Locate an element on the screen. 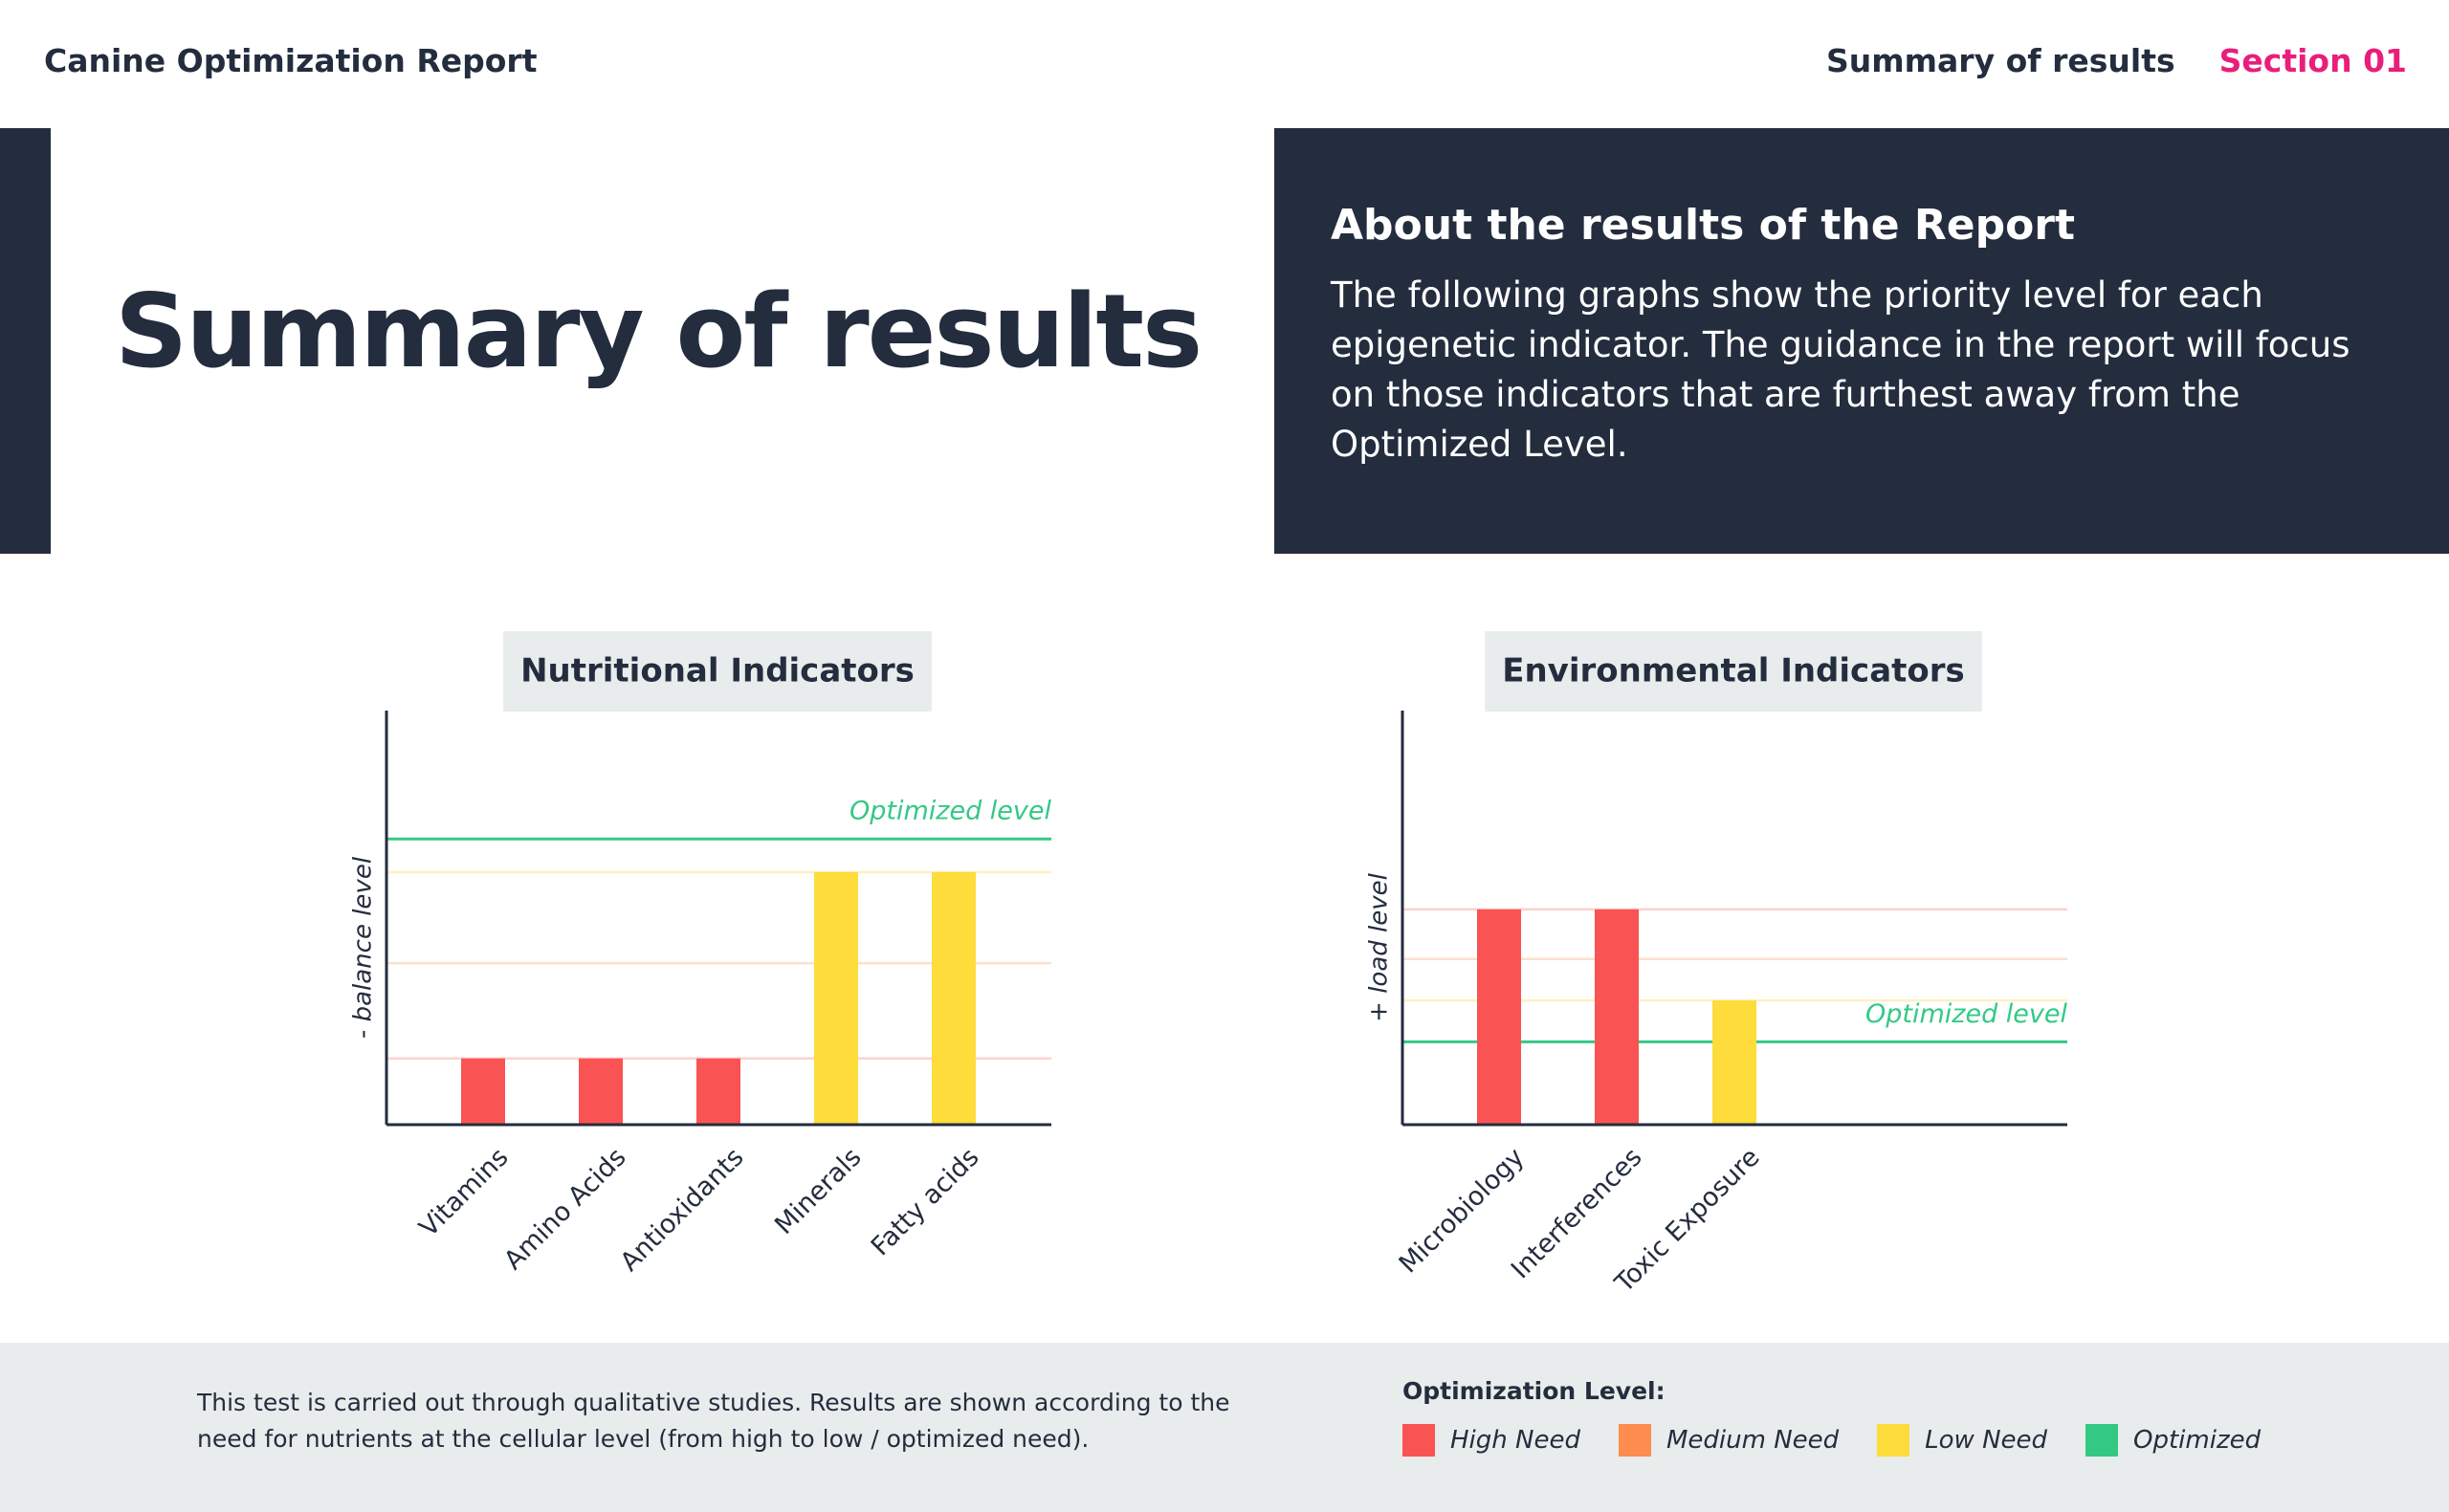 This screenshot has width=2449, height=1512. legend-label: High Need is located at coordinates (1515, 1440).